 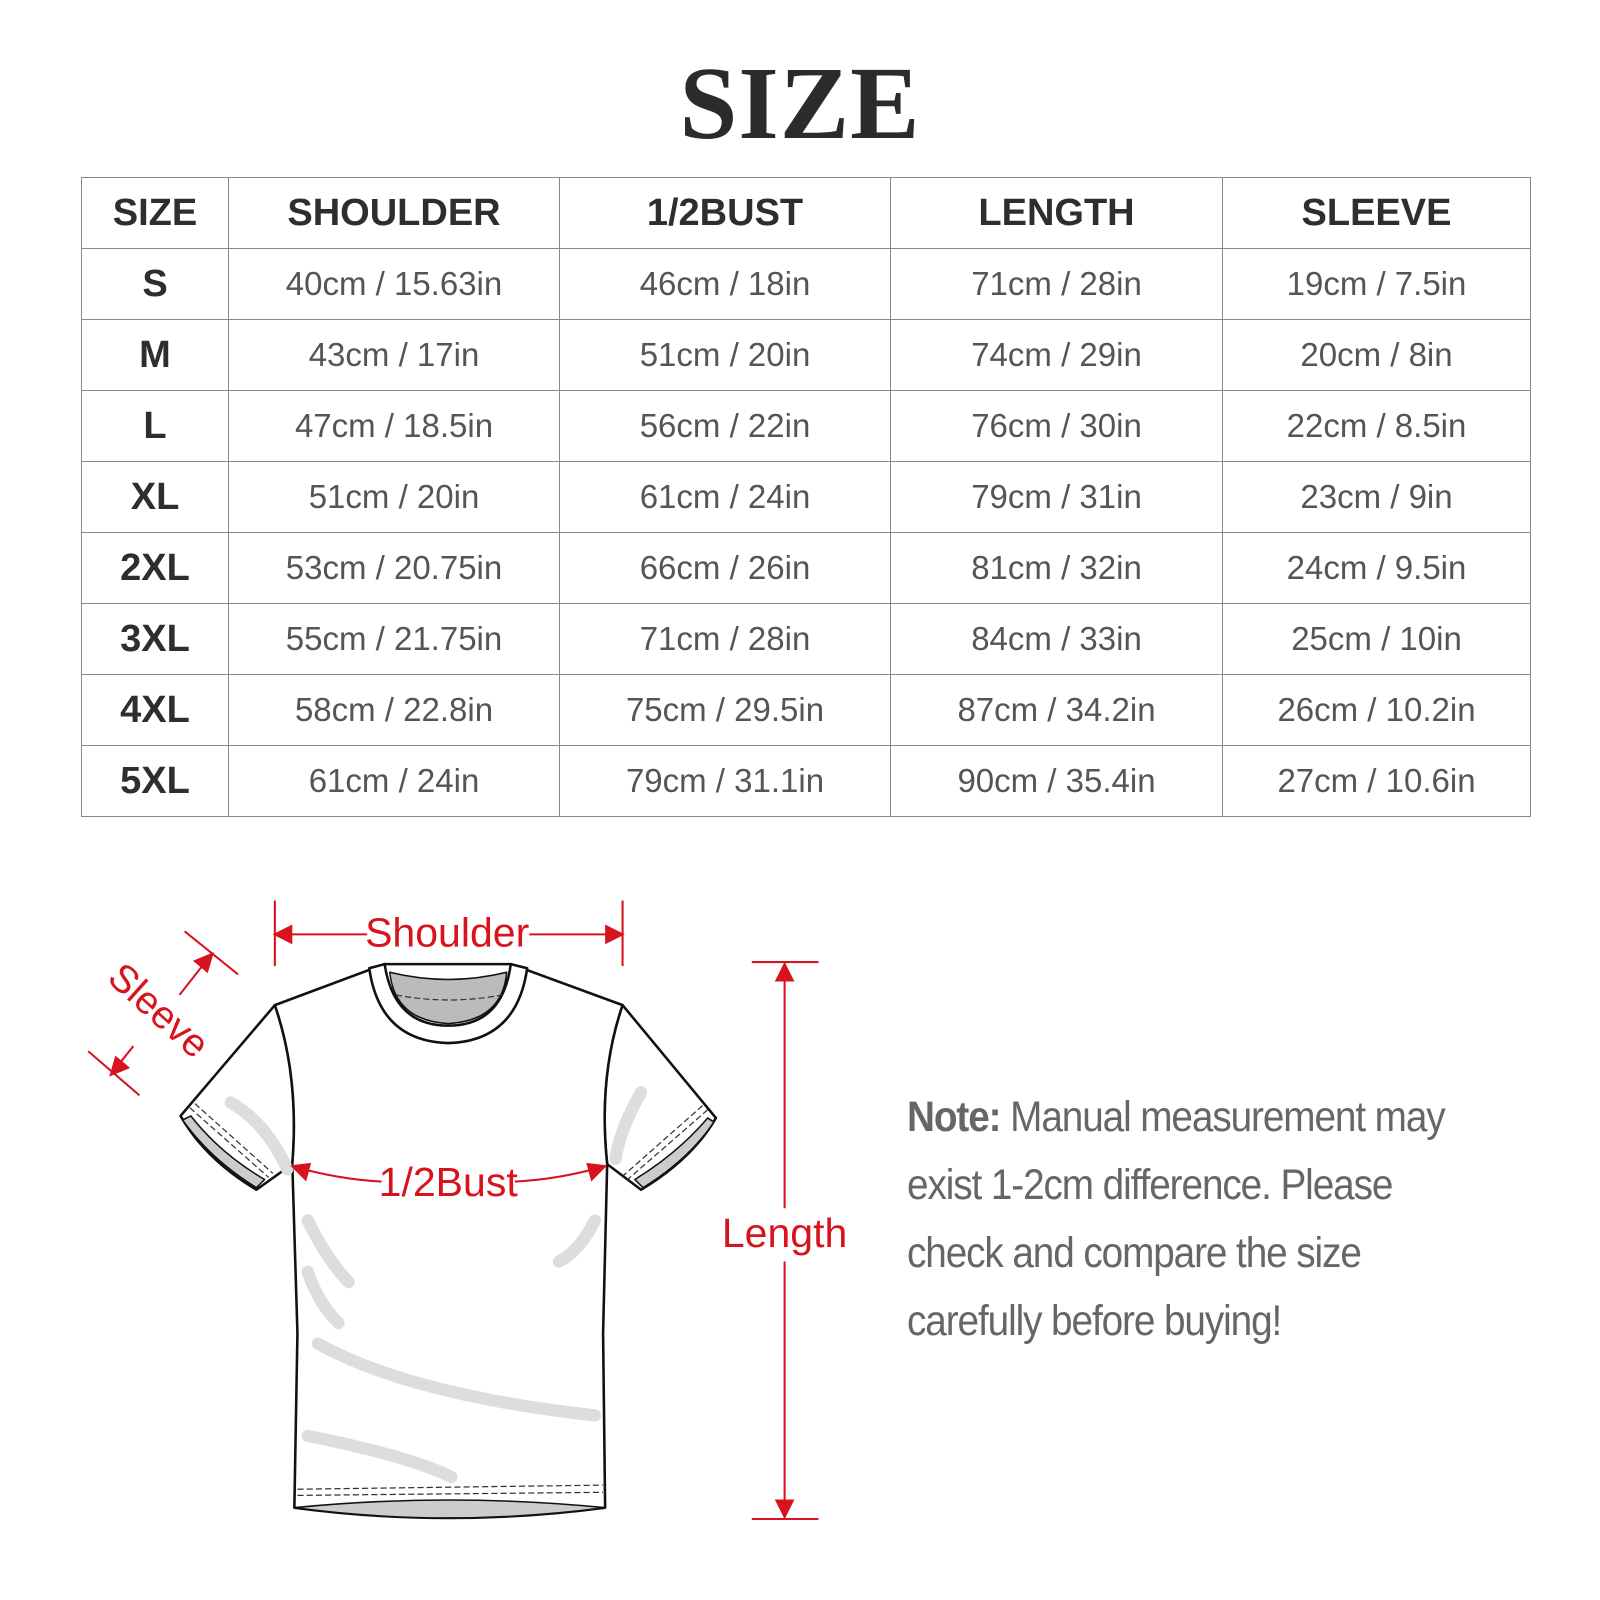 I want to click on measurement-cell: 25cm / 10in, so click(x=1376, y=639).